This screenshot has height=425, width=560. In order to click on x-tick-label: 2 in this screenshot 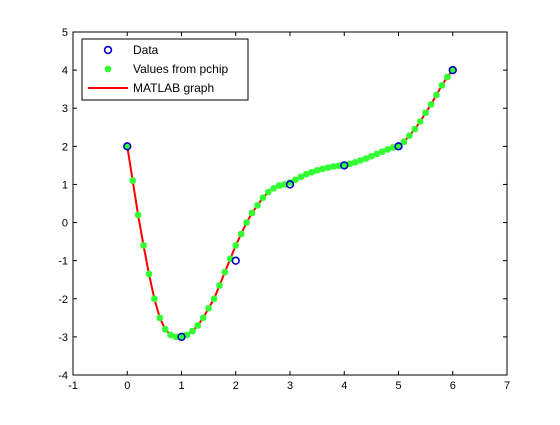, I will do `click(236, 386)`.